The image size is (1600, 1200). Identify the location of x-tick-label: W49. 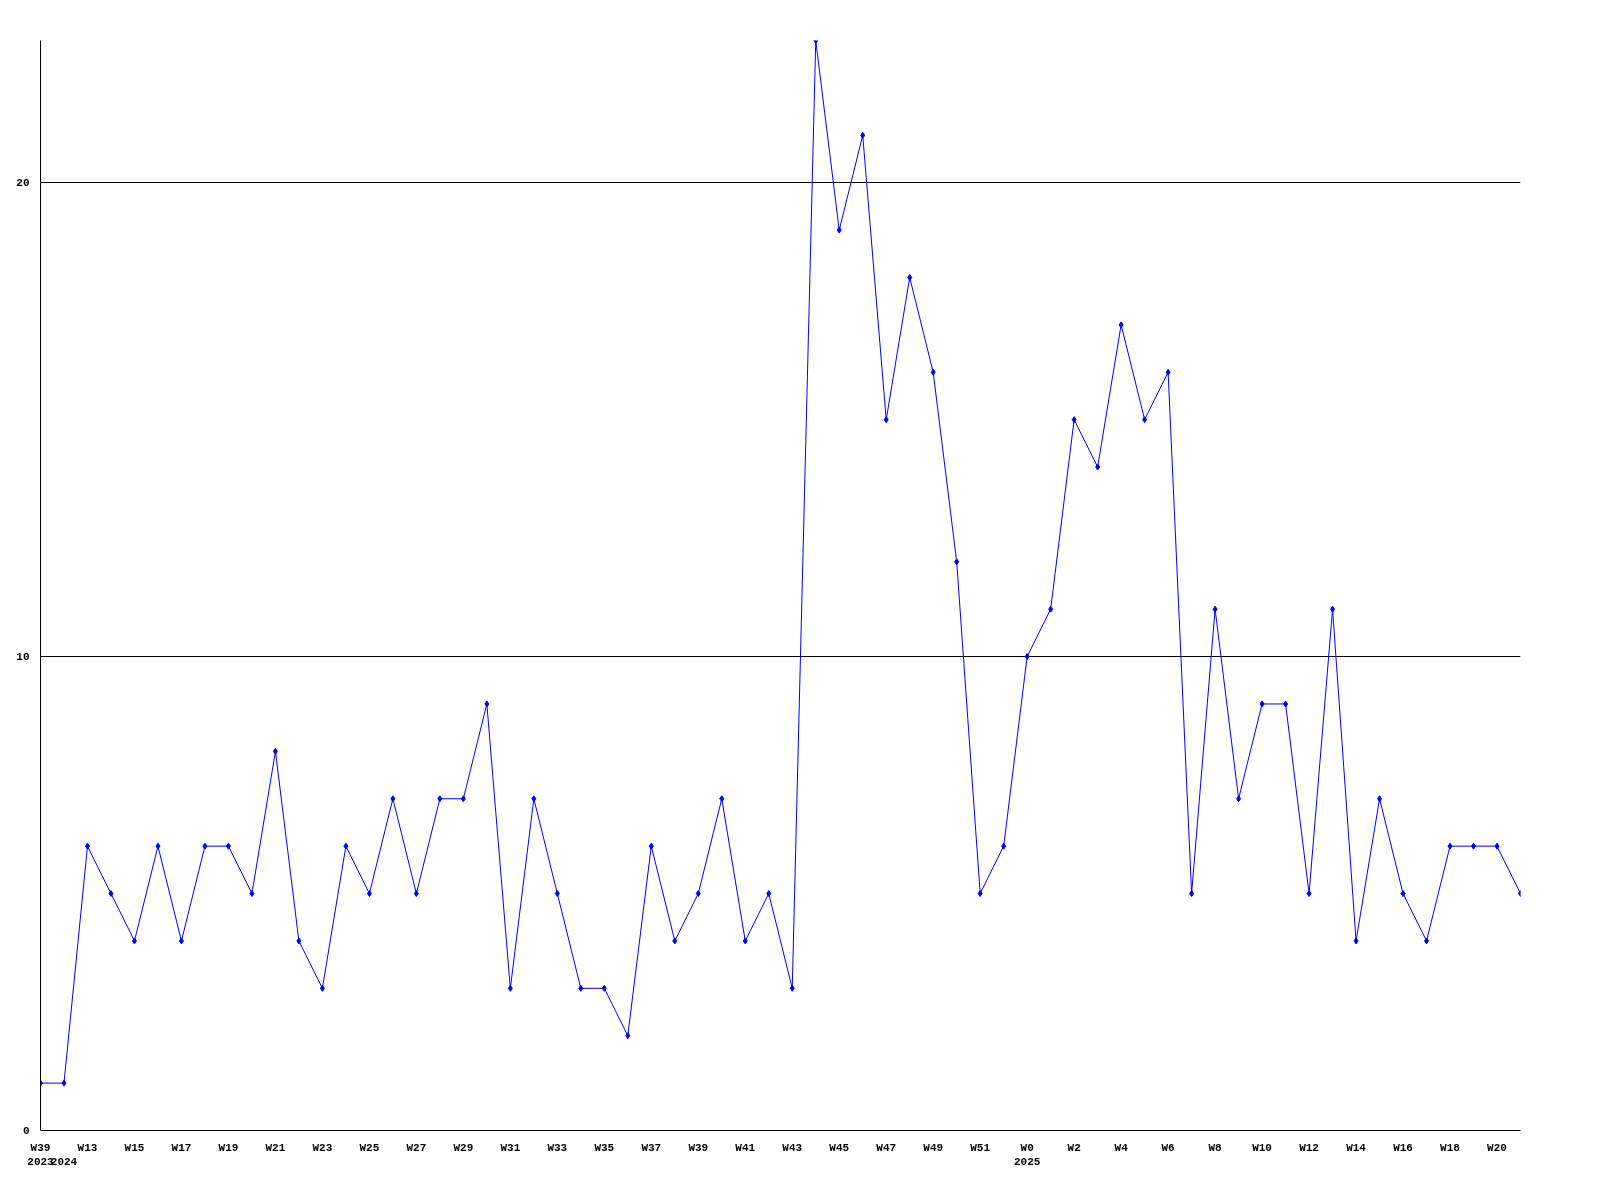
(933, 1147).